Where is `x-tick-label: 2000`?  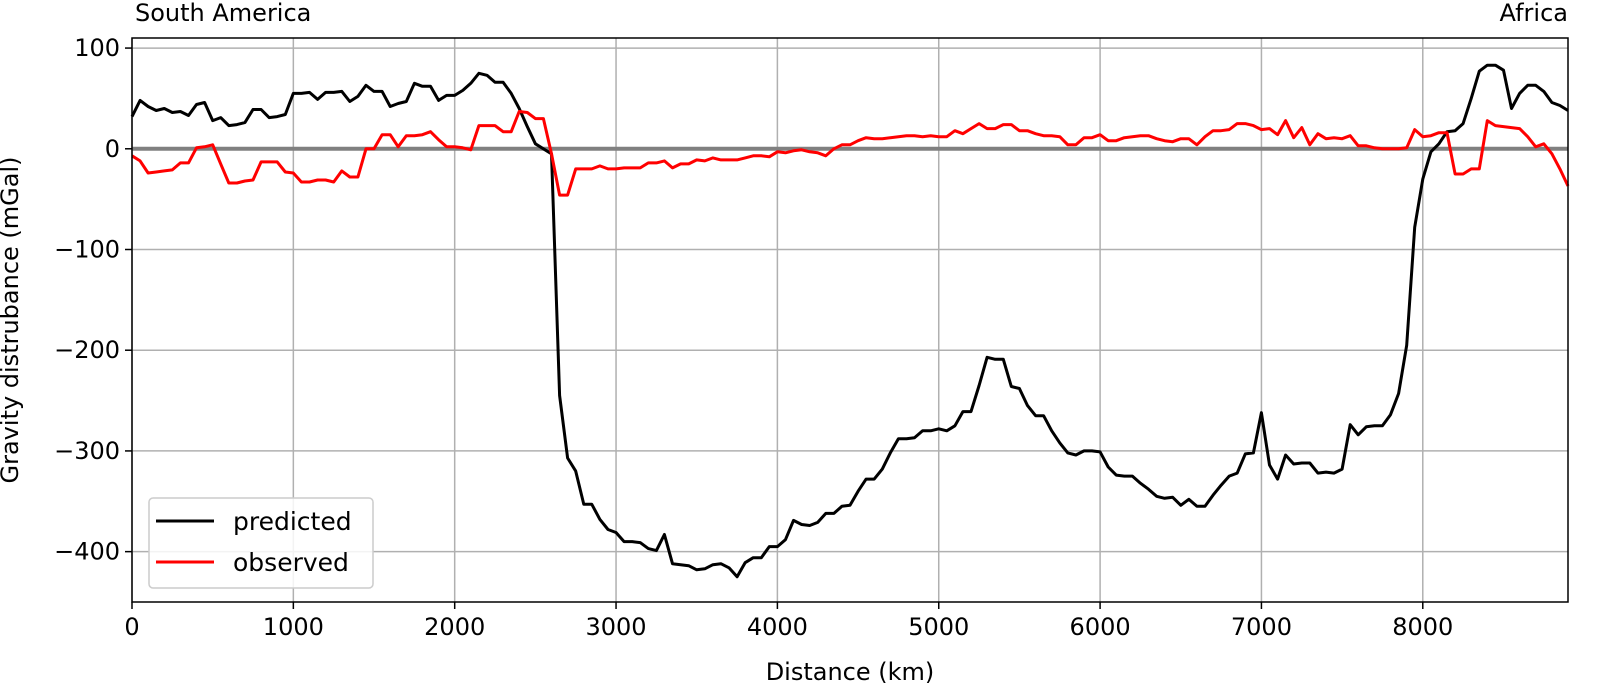 x-tick-label: 2000 is located at coordinates (454, 627).